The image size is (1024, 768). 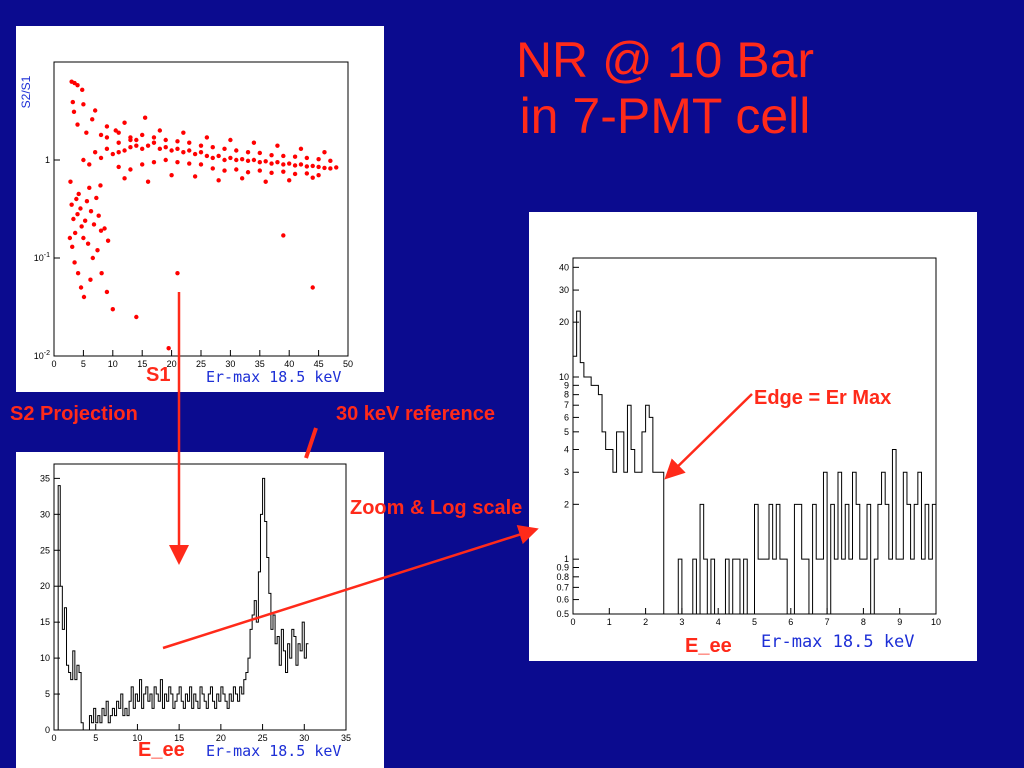 I want to click on y-tick-label: 25, so click(x=45, y=550).